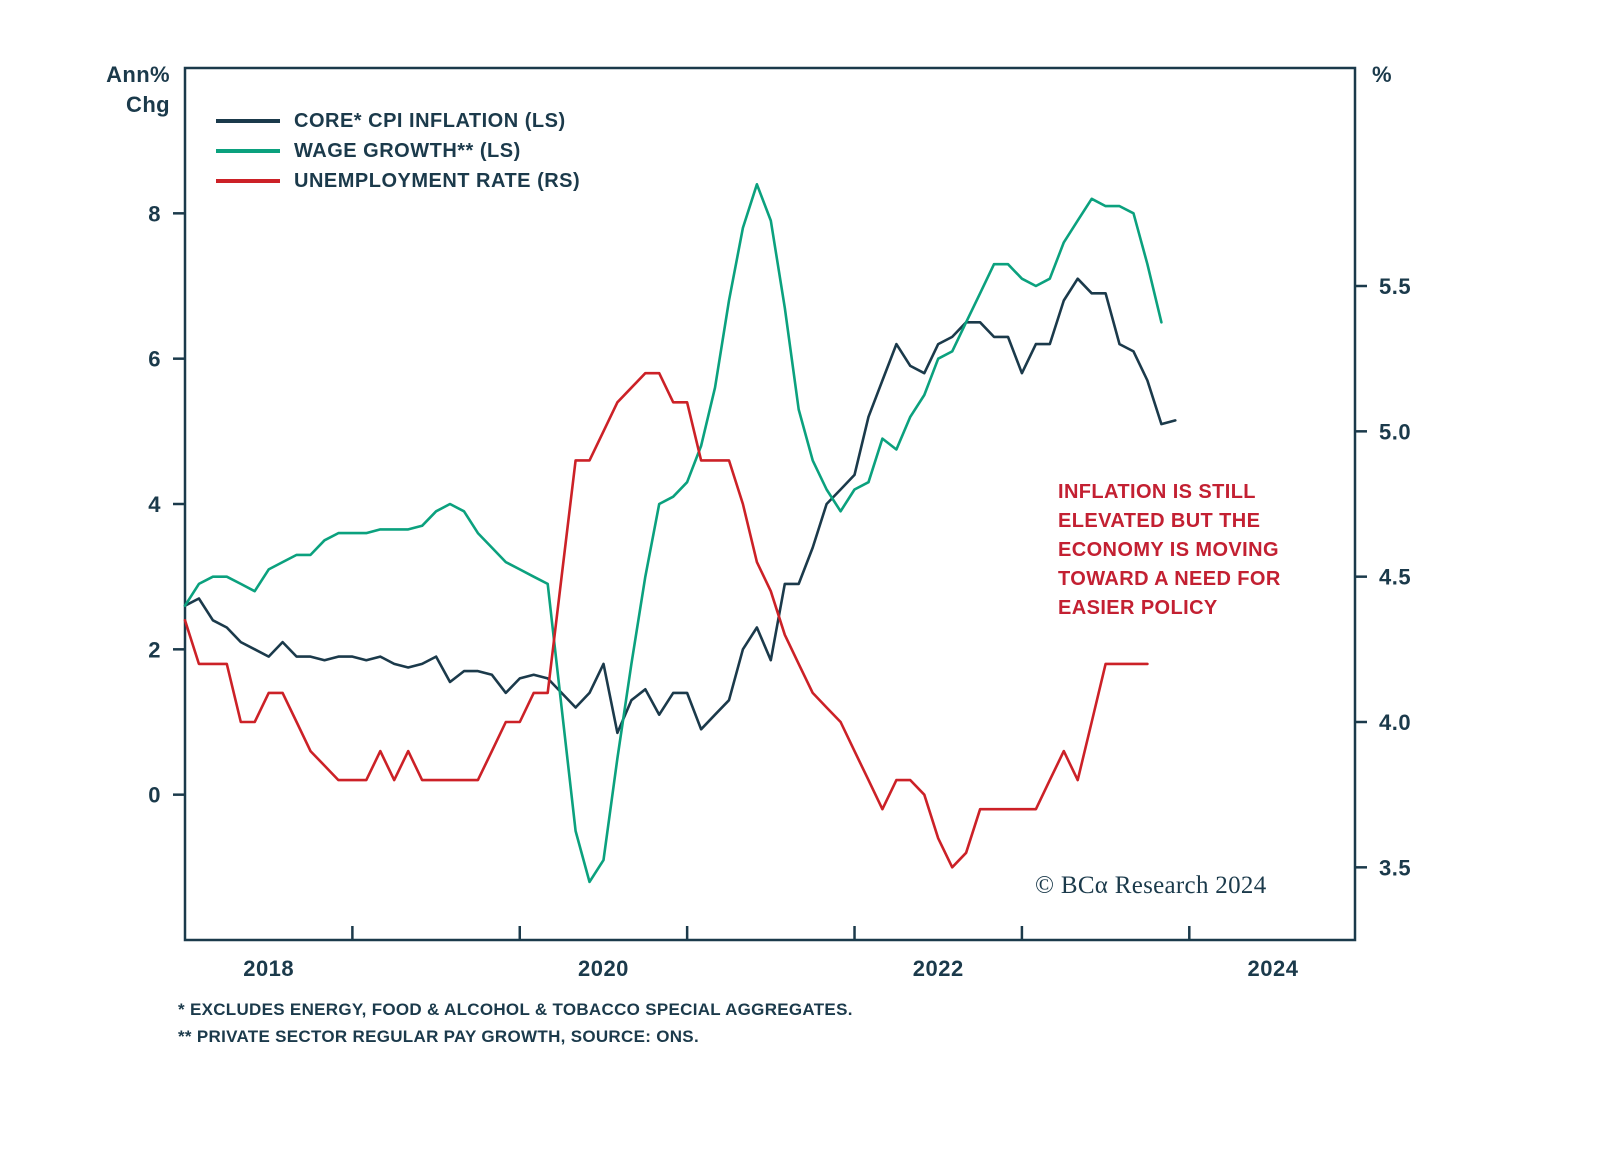  Describe the element at coordinates (1273, 968) in the screenshot. I see `svg-text: 2024` at that location.